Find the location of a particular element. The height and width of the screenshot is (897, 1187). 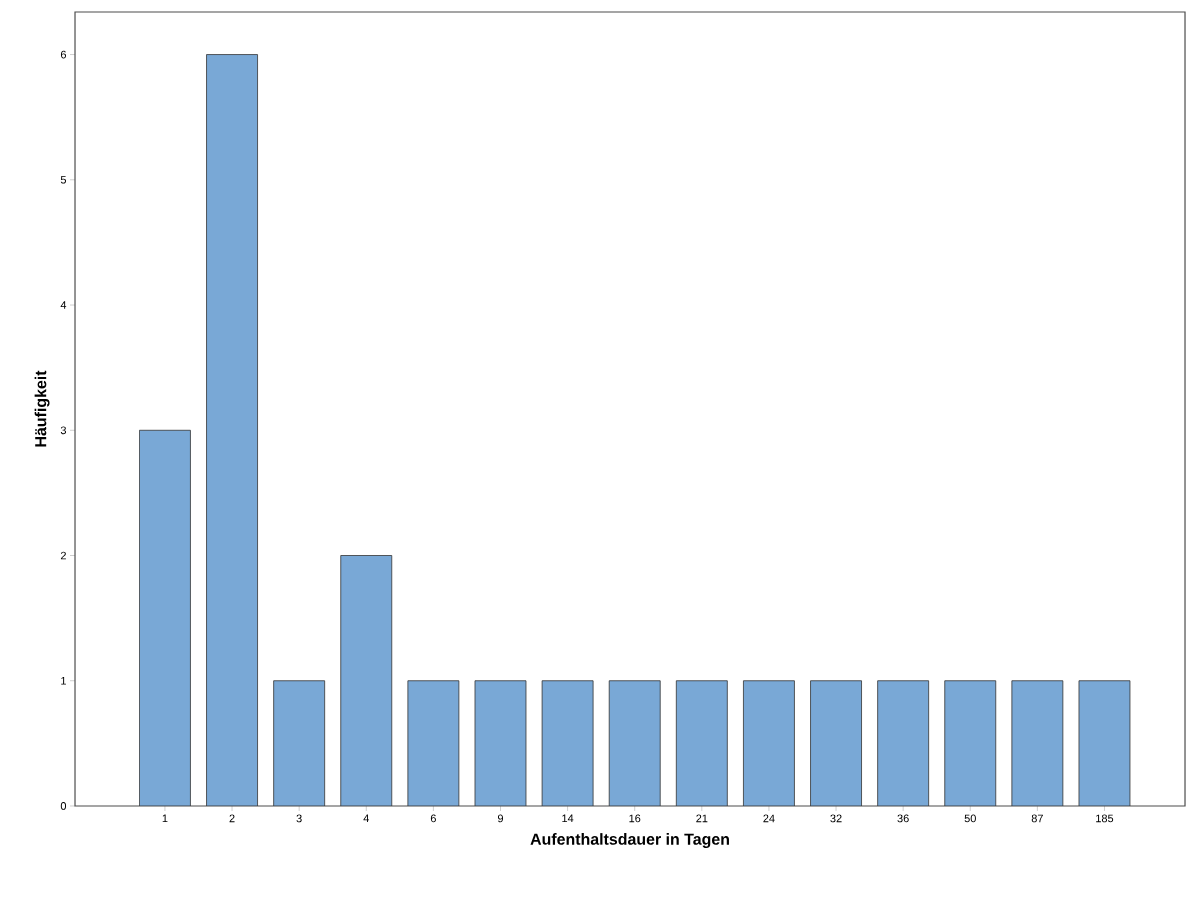

y-tick-label: 4 is located at coordinates (63, 305).